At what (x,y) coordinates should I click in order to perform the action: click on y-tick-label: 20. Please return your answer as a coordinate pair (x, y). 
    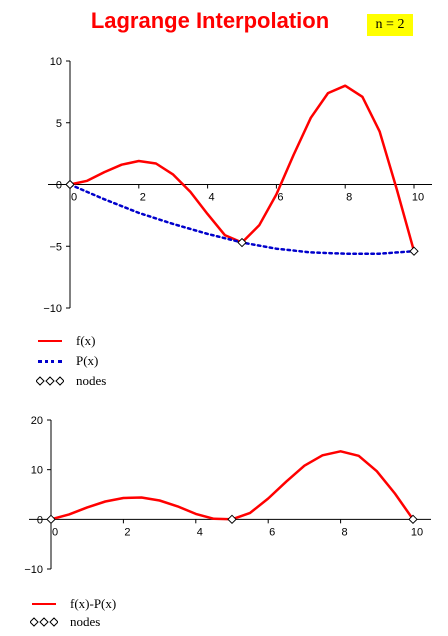
    Looking at the image, I should click on (37, 421).